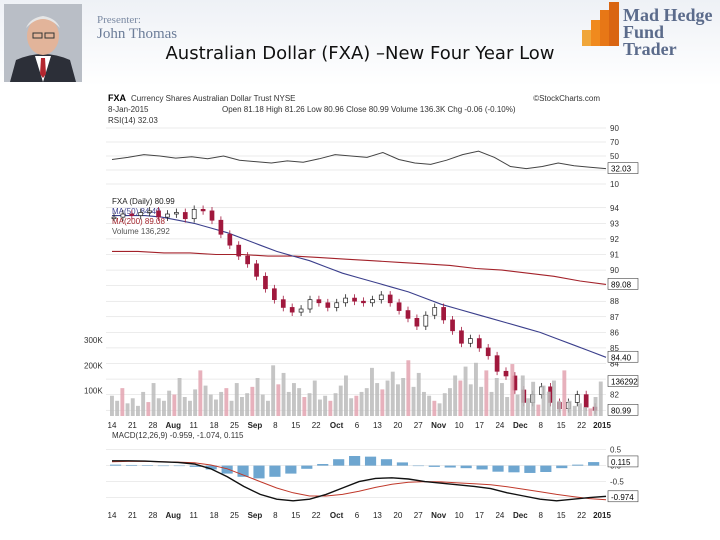 The width and height of the screenshot is (720, 540). I want to click on brand-logo-icon, so click(600, 24).